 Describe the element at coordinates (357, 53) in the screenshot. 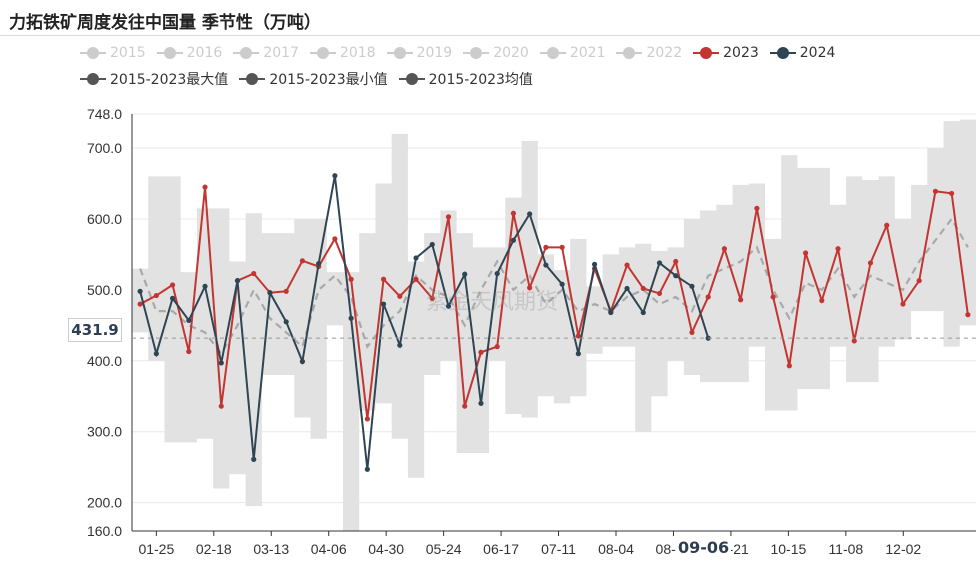

I see `legend-label: 2018` at that location.